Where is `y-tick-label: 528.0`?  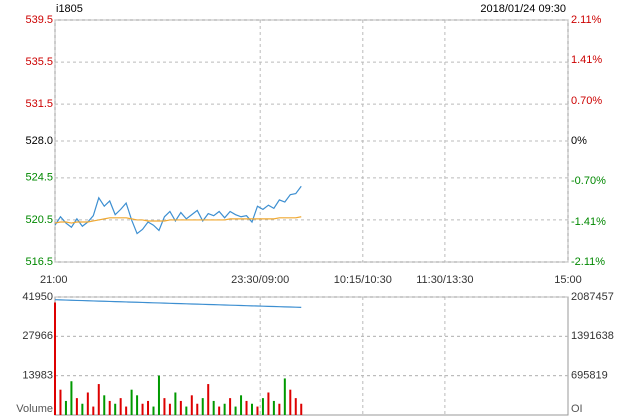 y-tick-label: 528.0 is located at coordinates (39, 141).